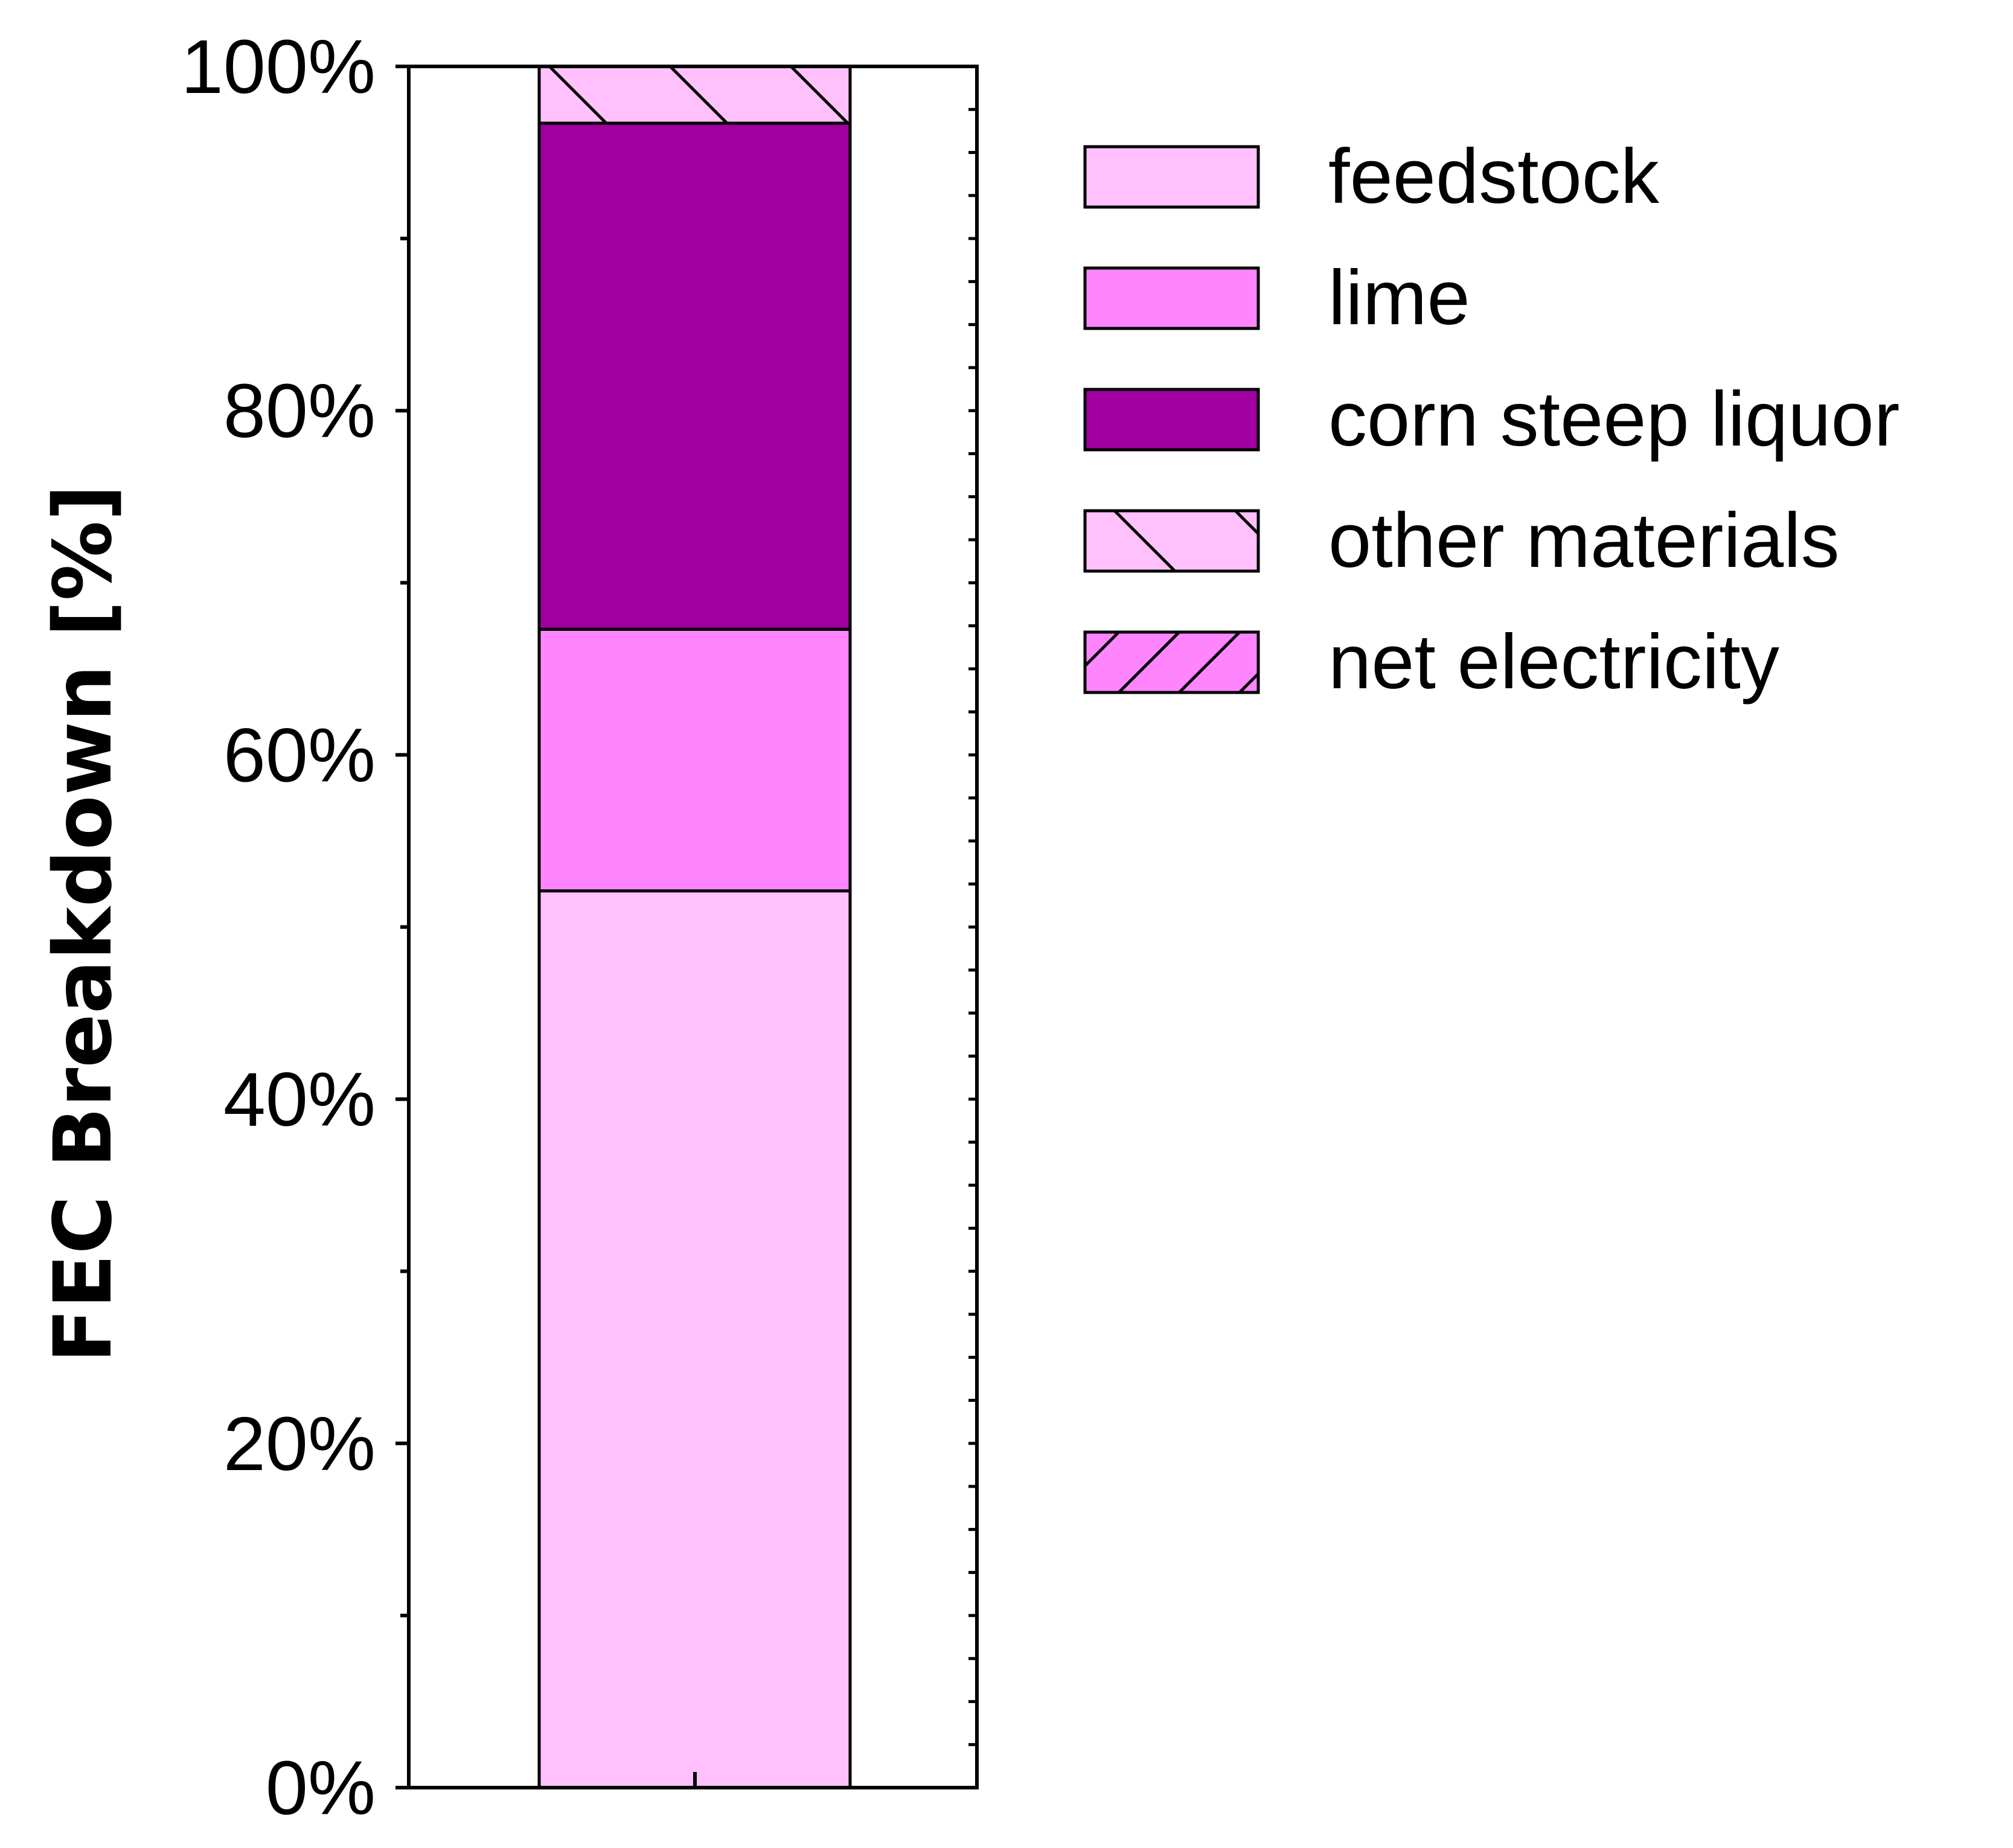 Image resolution: width=2013 pixels, height=1848 pixels. I want to click on bar-stack, so click(694, 927).